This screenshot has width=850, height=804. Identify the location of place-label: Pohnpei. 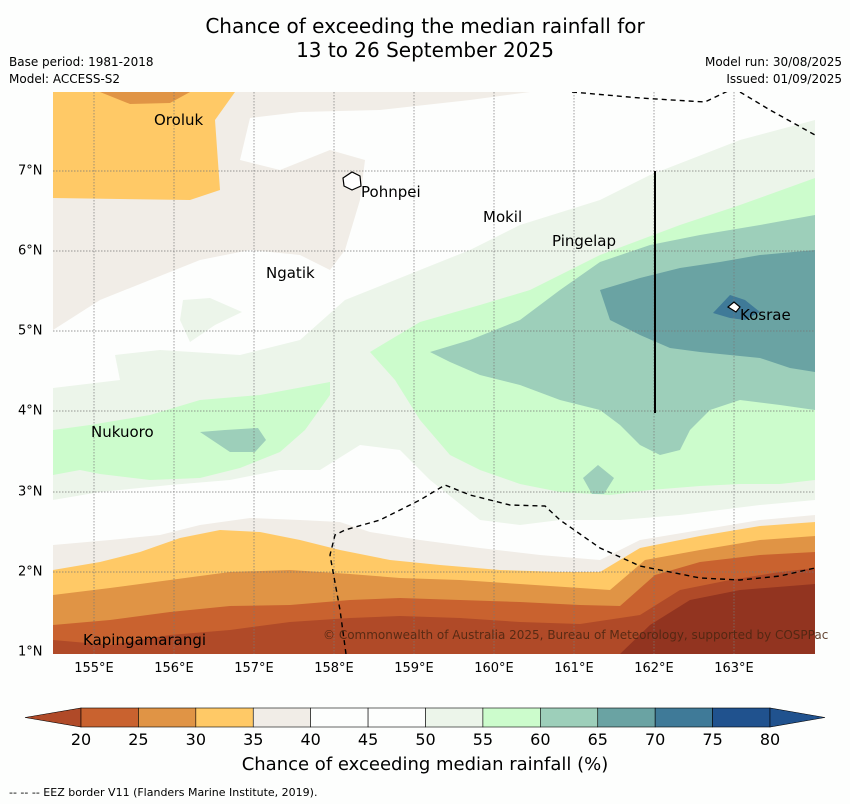
(391, 192).